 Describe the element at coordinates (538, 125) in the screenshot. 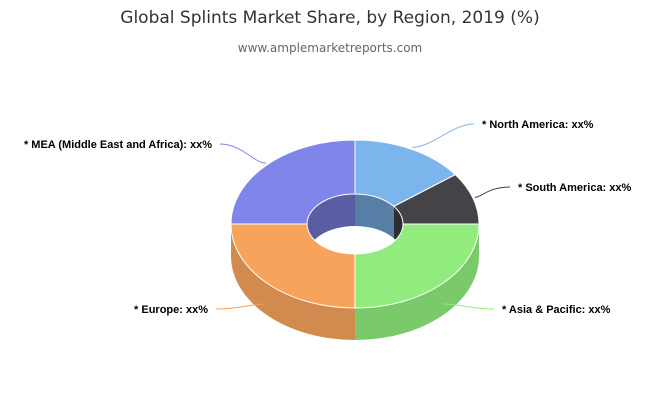

I see `label-north_america: * North America: xx%` at that location.